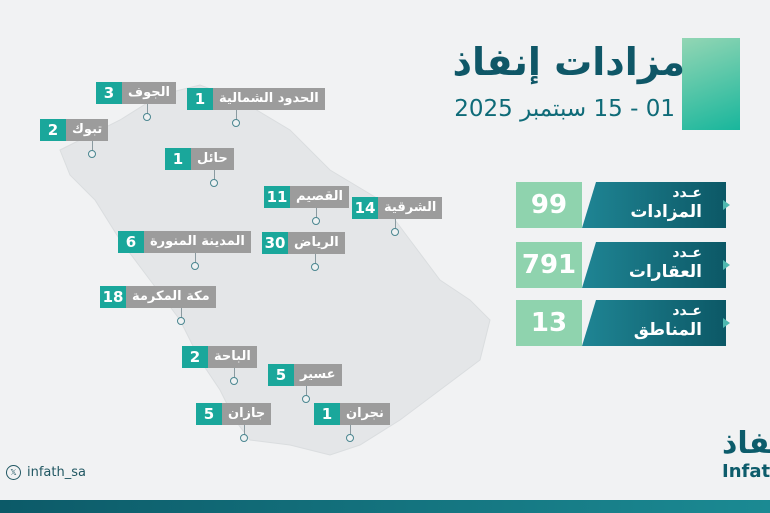 The height and width of the screenshot is (513, 770). I want to click on stat-auctions: 99 عـدد المزادات, so click(623, 205).